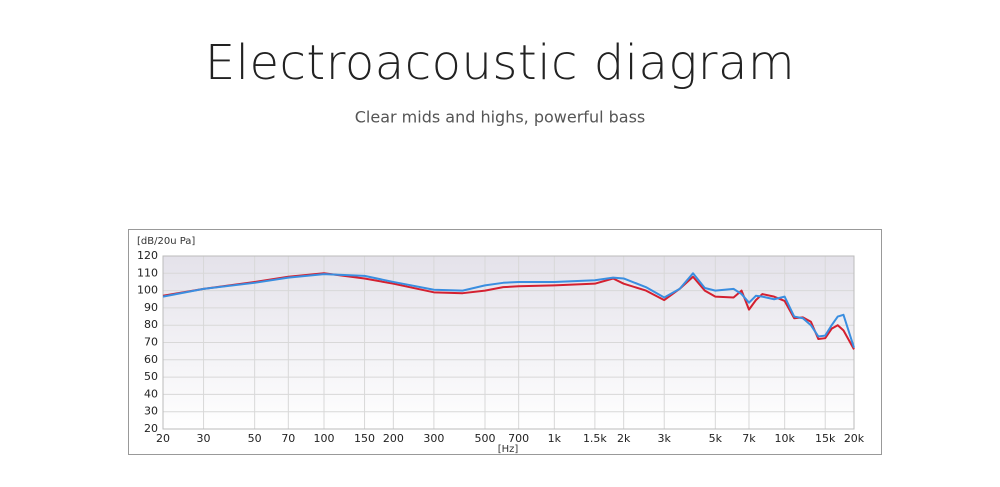 Image resolution: width=1000 pixels, height=487 pixels. What do you see at coordinates (518, 438) in the screenshot?
I see `x-tick-label: 700` at bounding box center [518, 438].